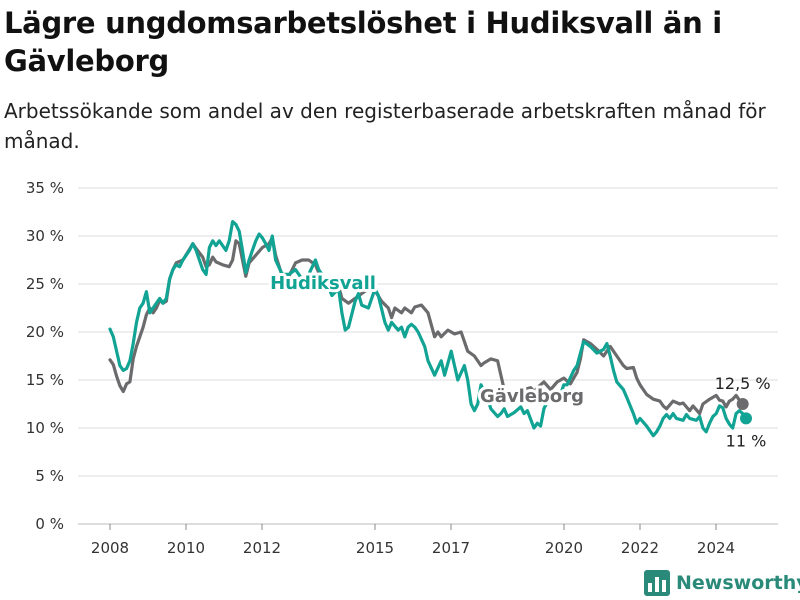 This screenshot has width=800, height=600. What do you see at coordinates (451, 548) in the screenshot?
I see `x-tick-label: 2017` at bounding box center [451, 548].